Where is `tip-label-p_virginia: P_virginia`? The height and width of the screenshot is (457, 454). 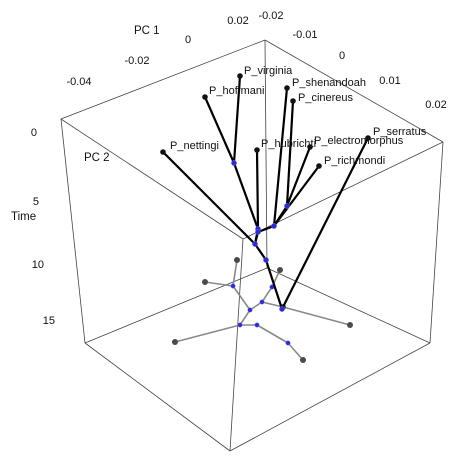
tip-label-p_virginia: P_virginia is located at coordinates (268, 71).